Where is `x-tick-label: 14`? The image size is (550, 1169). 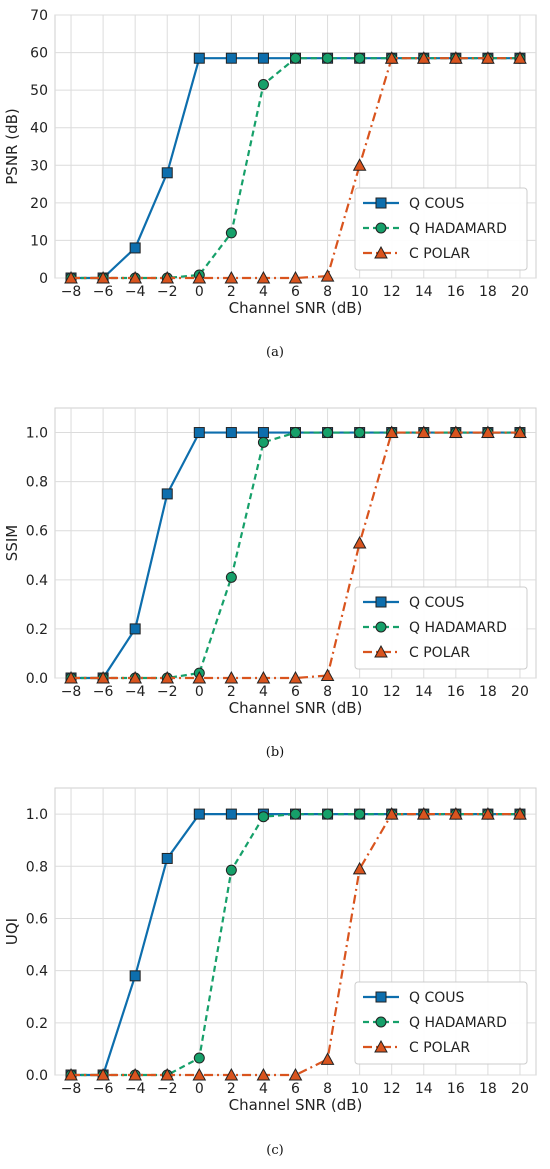 x-tick-label: 14 is located at coordinates (424, 1089).